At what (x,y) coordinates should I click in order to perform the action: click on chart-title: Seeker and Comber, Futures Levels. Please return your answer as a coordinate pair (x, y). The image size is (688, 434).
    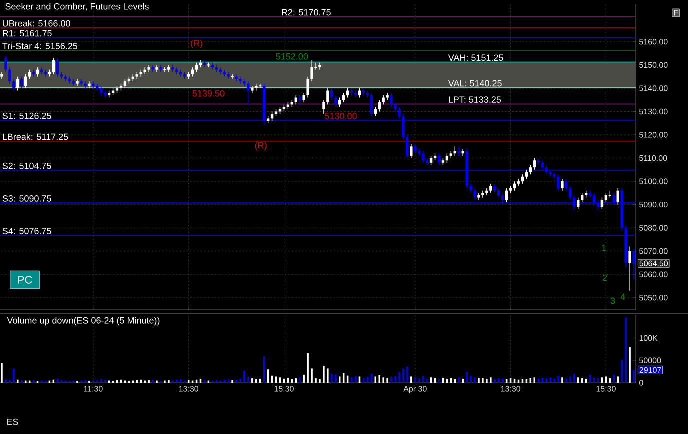
    Looking at the image, I should click on (77, 7).